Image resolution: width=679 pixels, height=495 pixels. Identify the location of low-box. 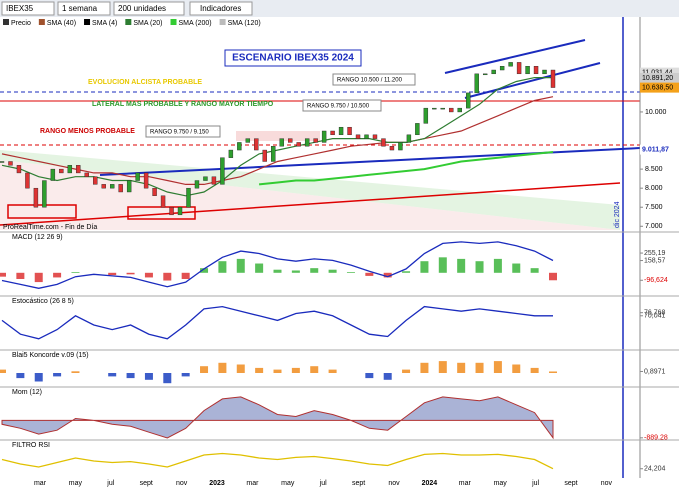
(42, 211).